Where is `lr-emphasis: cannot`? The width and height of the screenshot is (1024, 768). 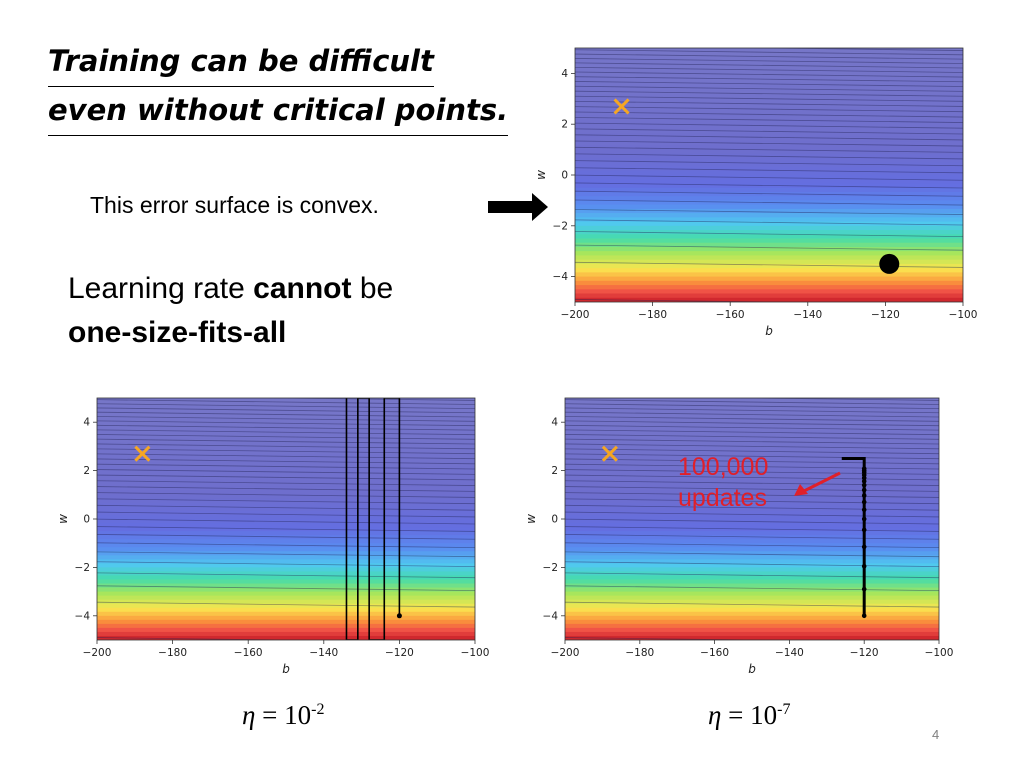 lr-emphasis: cannot is located at coordinates (302, 288).